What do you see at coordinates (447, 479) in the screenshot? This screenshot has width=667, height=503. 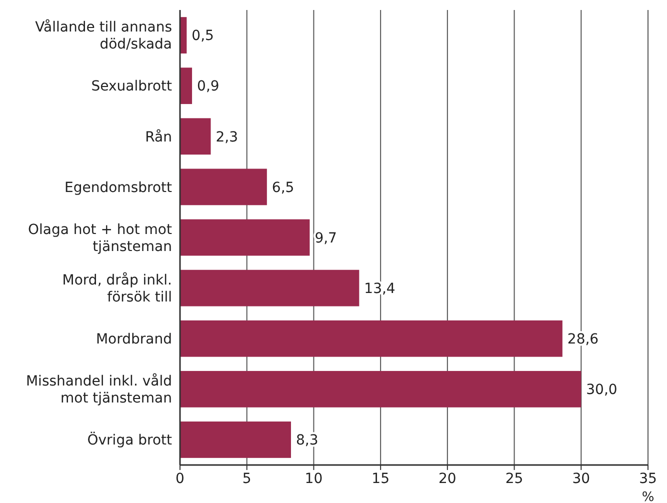 I see `x-tick-label: 20` at bounding box center [447, 479].